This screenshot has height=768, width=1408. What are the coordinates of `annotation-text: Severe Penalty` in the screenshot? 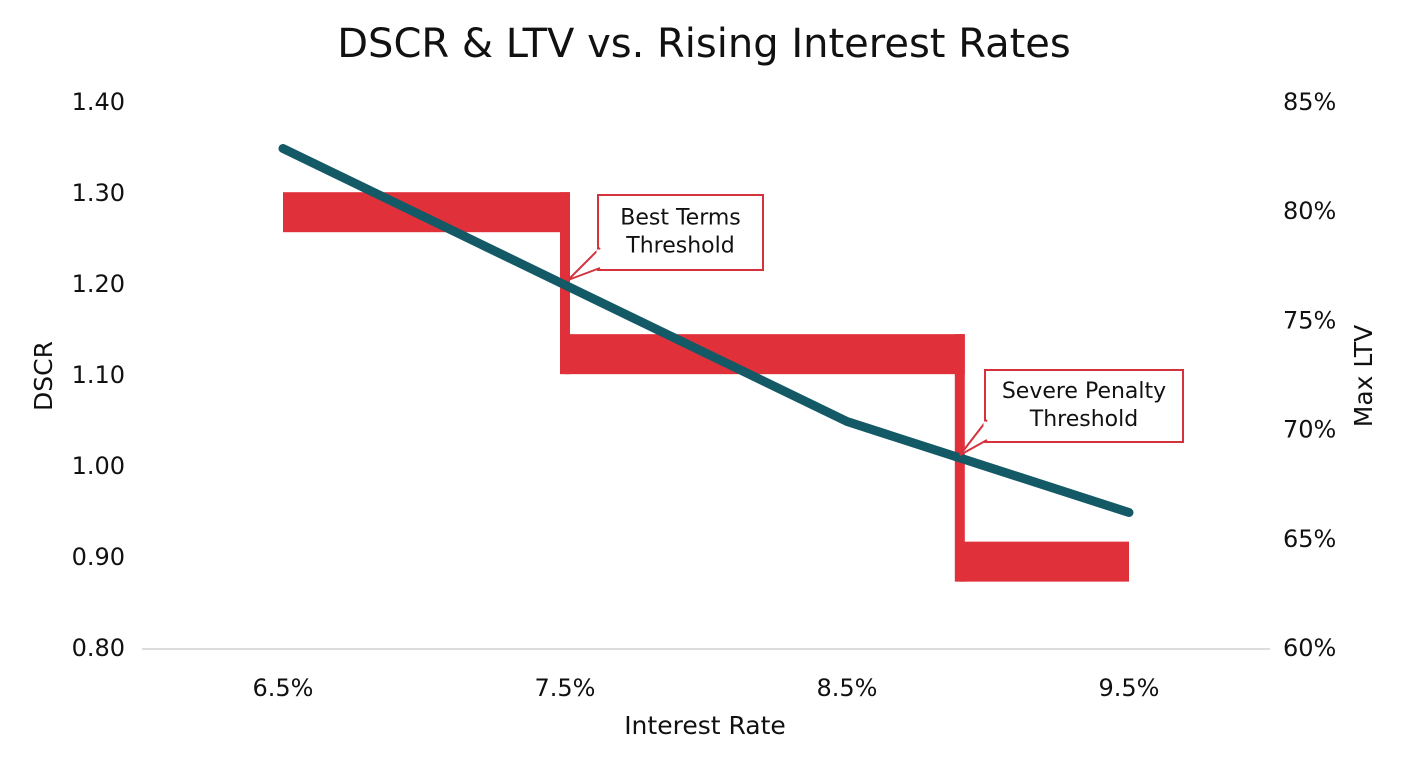 It's located at (1084, 391).